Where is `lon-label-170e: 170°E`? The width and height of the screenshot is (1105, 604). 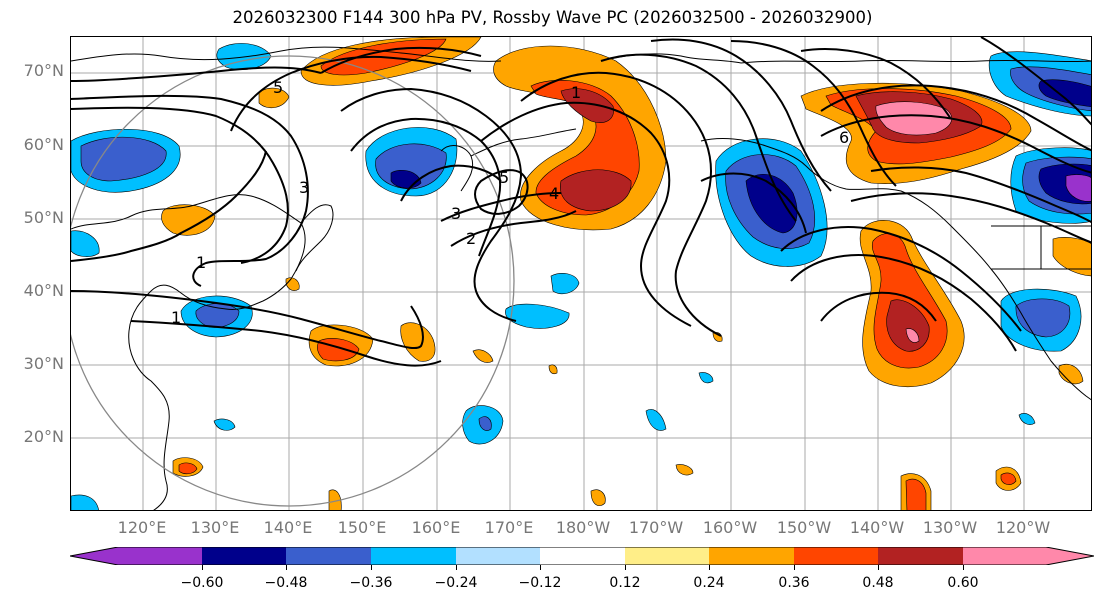 lon-label-170e: 170°E is located at coordinates (509, 527).